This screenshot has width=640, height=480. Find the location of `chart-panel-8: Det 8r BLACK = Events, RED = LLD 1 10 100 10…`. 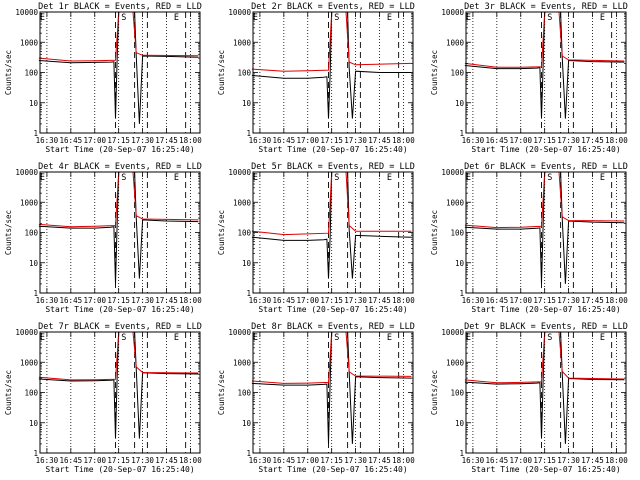

chart-panel-8: Det 8r BLACK = Events, RED = LLD 1 10 100 10… is located at coordinates (316, 398).